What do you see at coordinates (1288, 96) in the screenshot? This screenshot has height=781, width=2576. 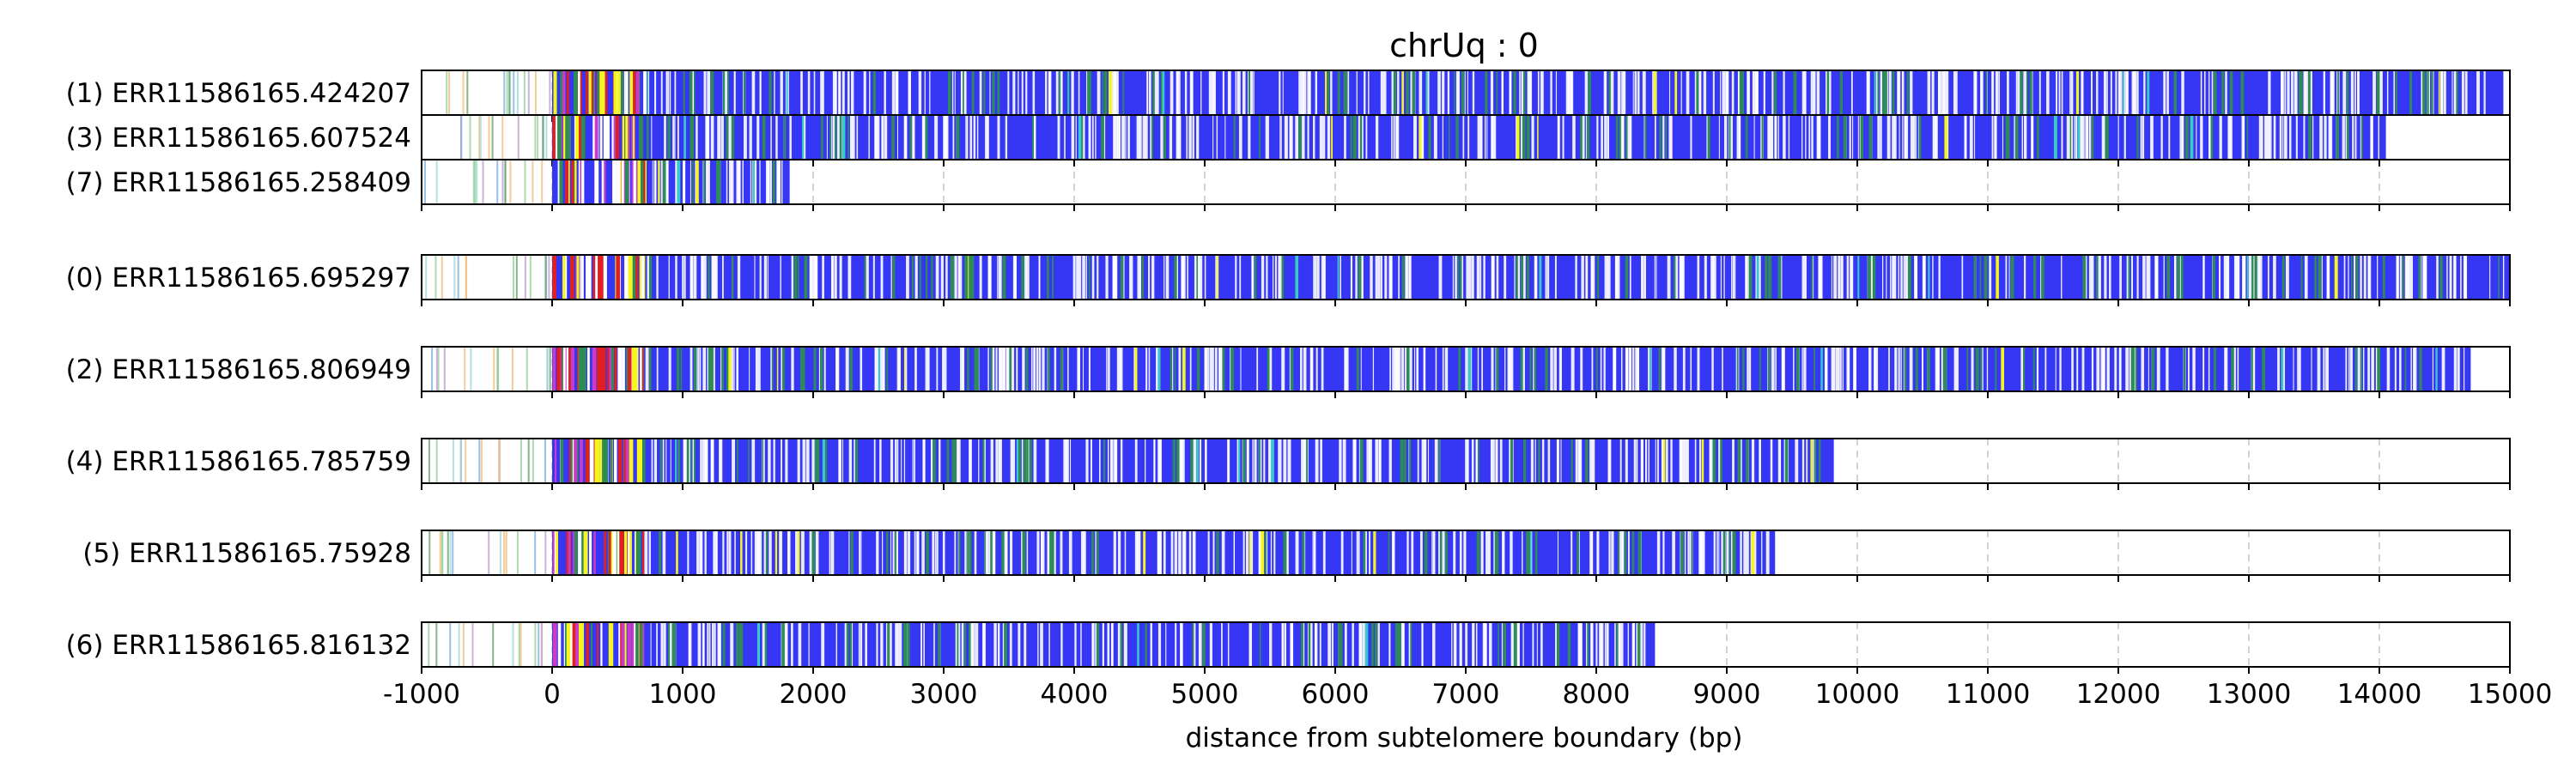 I see `read-track: (1) ERR11586165.424207` at bounding box center [1288, 96].